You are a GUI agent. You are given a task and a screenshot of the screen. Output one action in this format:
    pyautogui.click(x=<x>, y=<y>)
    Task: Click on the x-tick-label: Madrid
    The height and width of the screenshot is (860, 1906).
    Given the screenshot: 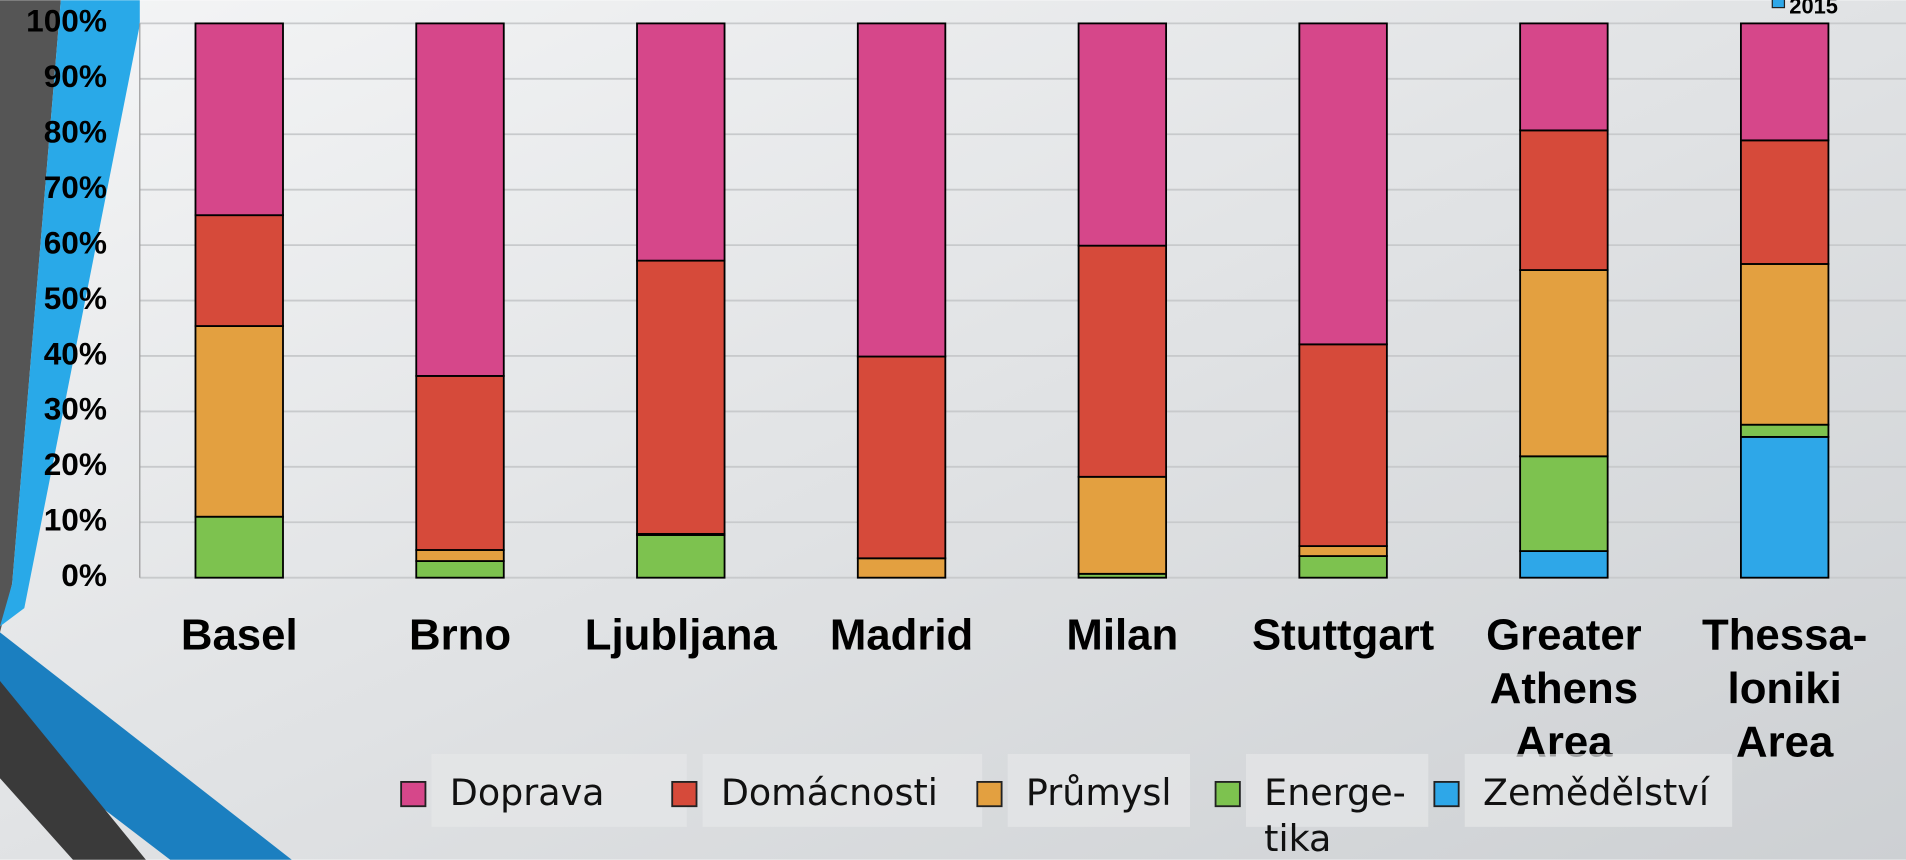 What is the action you would take?
    pyautogui.click(x=901, y=634)
    